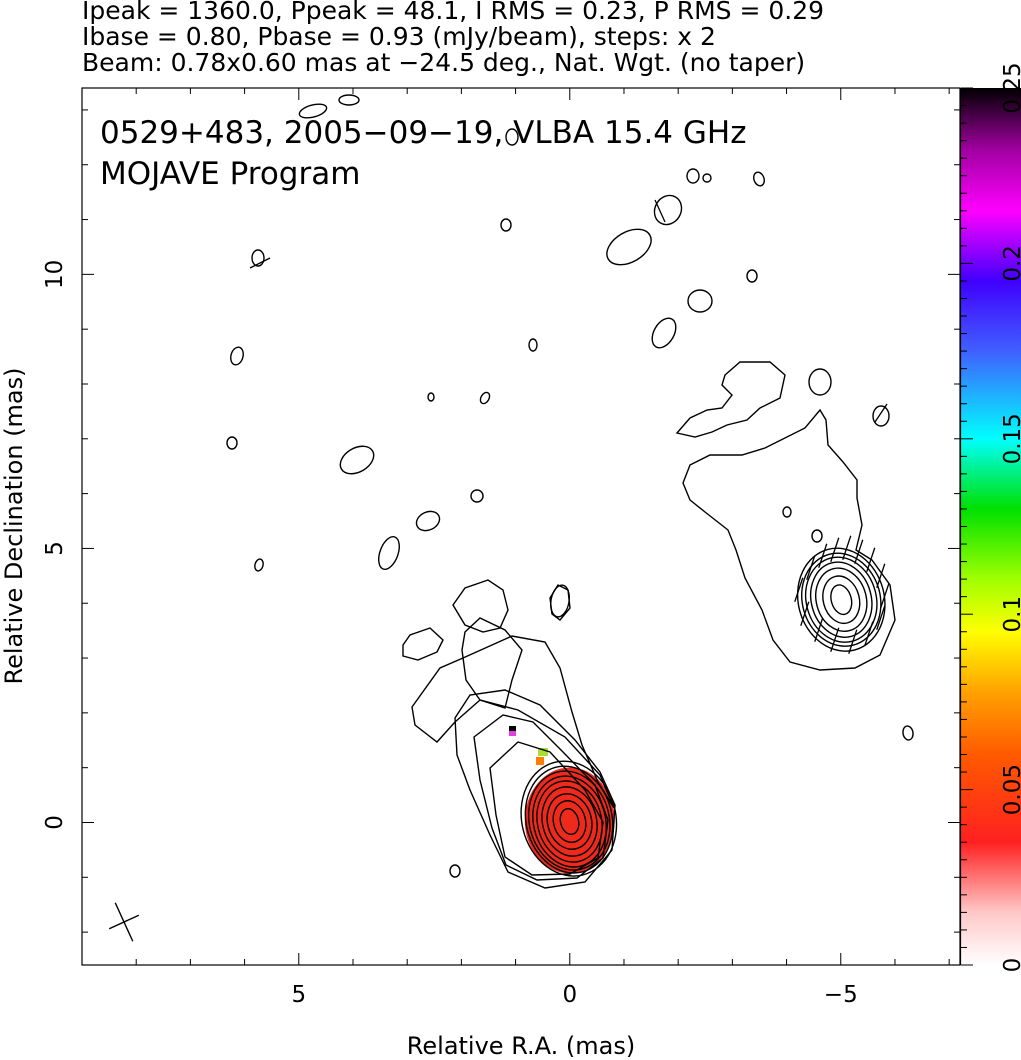 This screenshot has width=1021, height=1060. I want to click on colorbar-label: 0.05, so click(1010, 789).